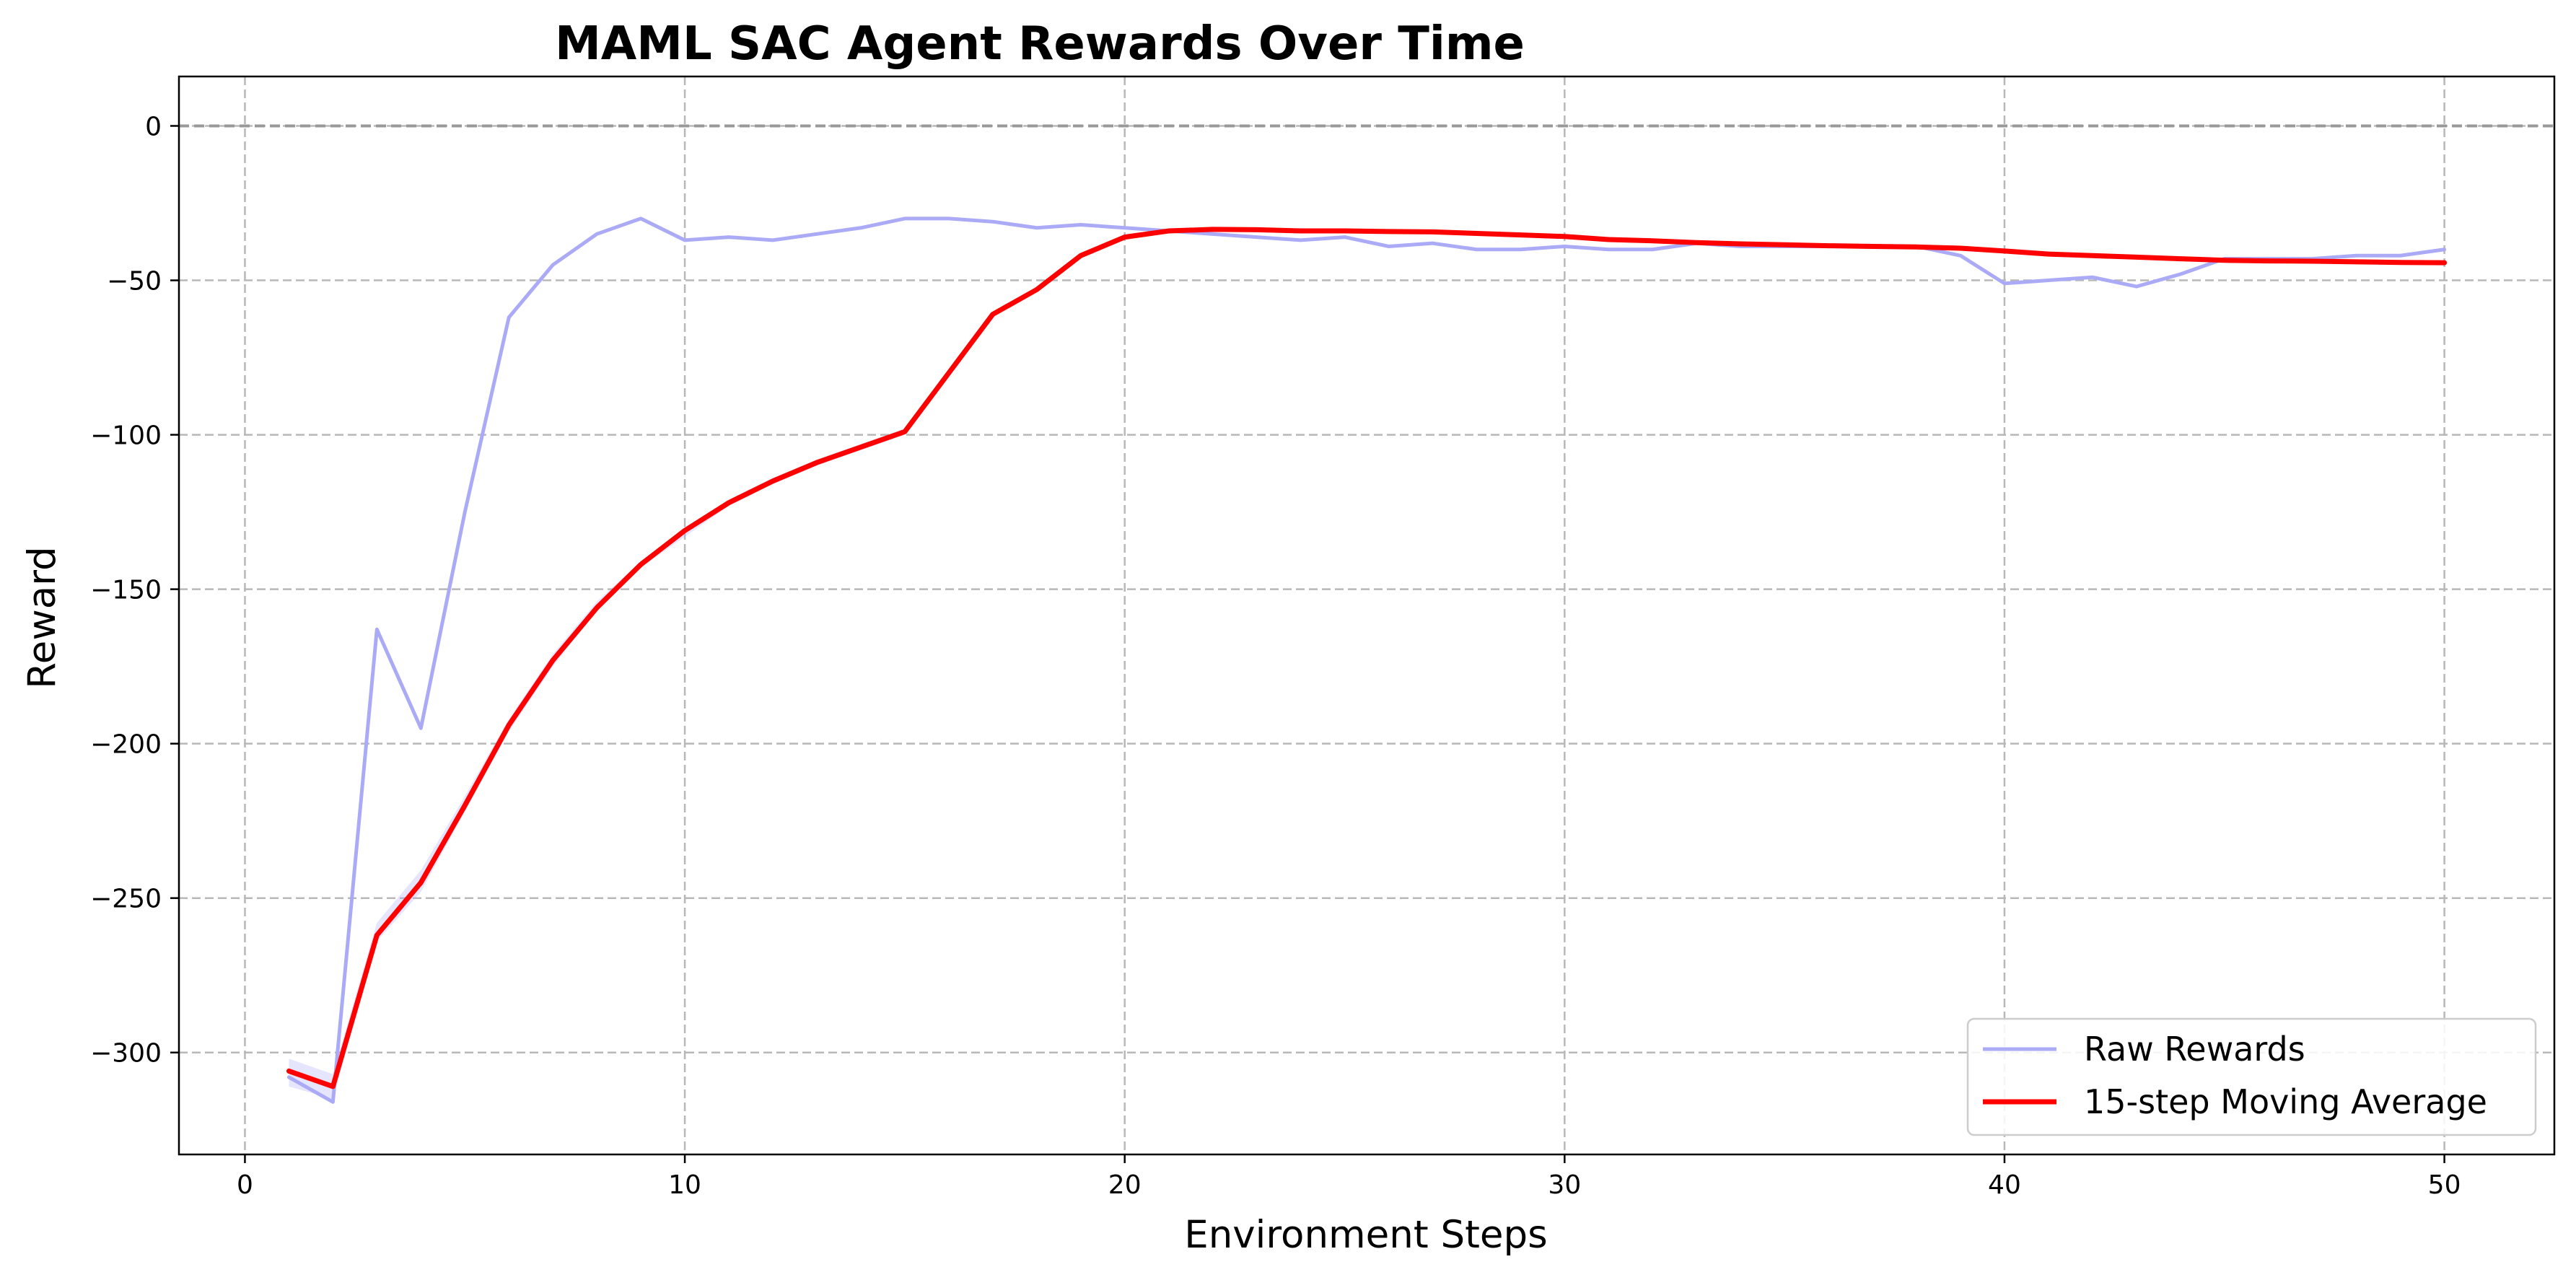 The width and height of the screenshot is (2576, 1280). What do you see at coordinates (2004, 1185) in the screenshot?
I see `x-tick-label: 40` at bounding box center [2004, 1185].